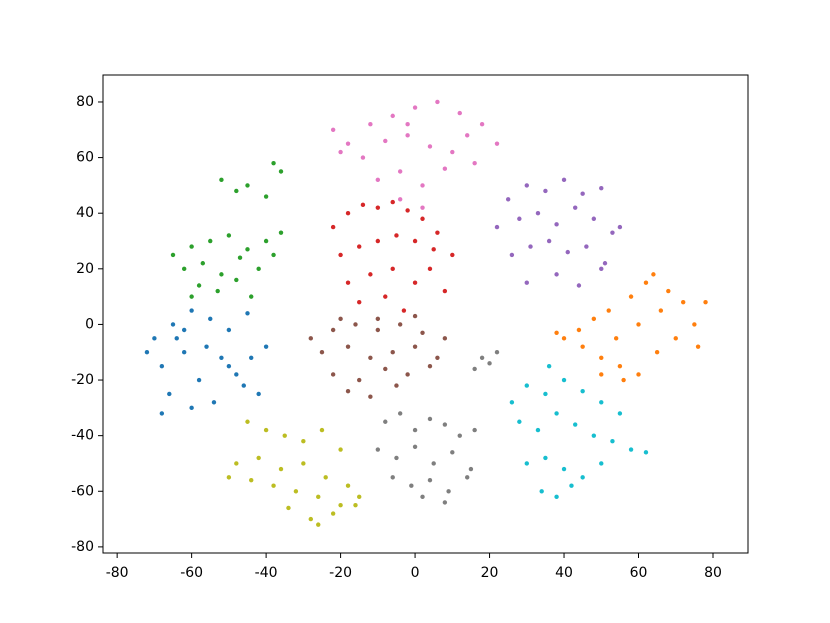  I want to click on y-tick-label: 80, so click(85, 102).